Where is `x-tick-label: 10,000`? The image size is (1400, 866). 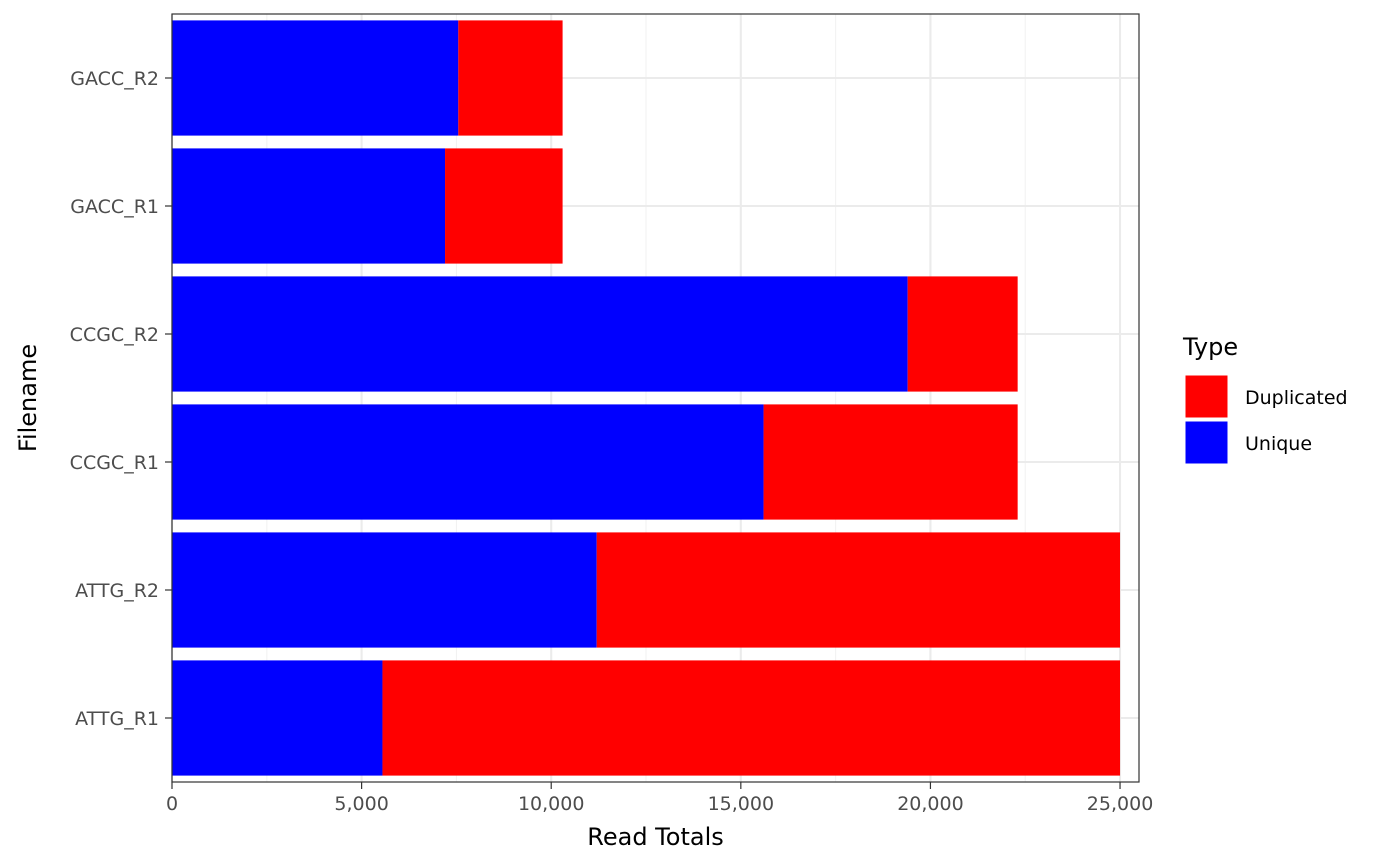 x-tick-label: 10,000 is located at coordinates (551, 804).